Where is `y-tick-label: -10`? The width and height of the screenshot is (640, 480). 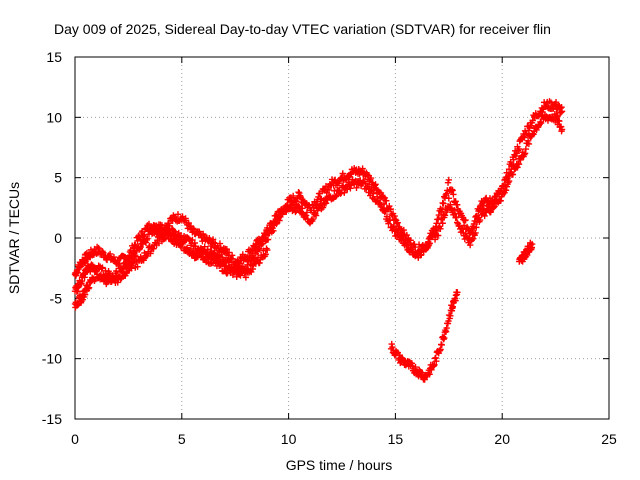
y-tick-label: -10 is located at coordinates (52, 359).